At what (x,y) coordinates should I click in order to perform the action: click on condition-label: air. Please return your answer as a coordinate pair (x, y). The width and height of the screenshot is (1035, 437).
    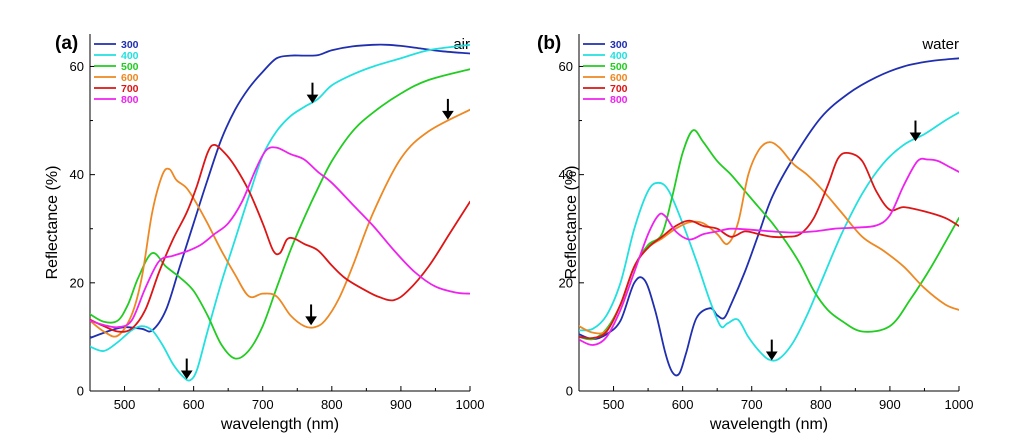
    Looking at the image, I should click on (461, 44).